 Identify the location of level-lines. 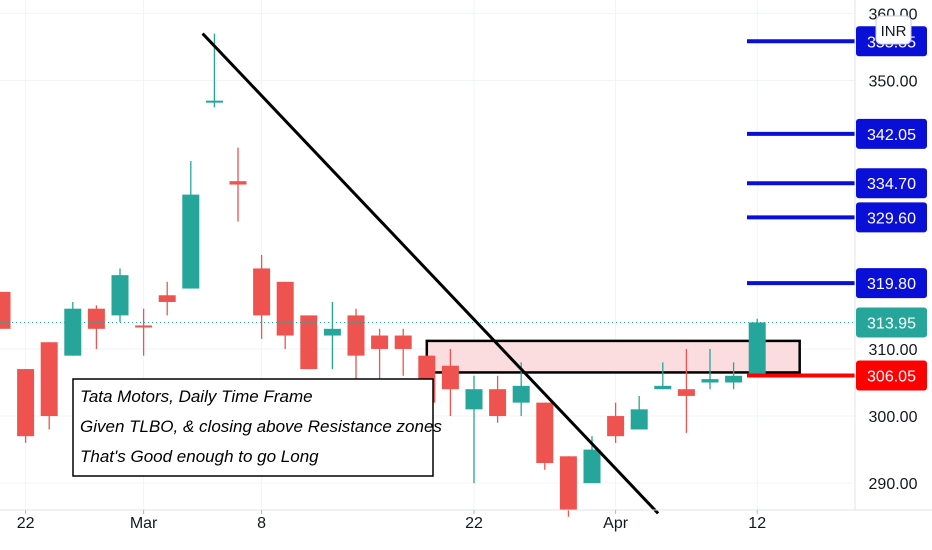
(801, 208).